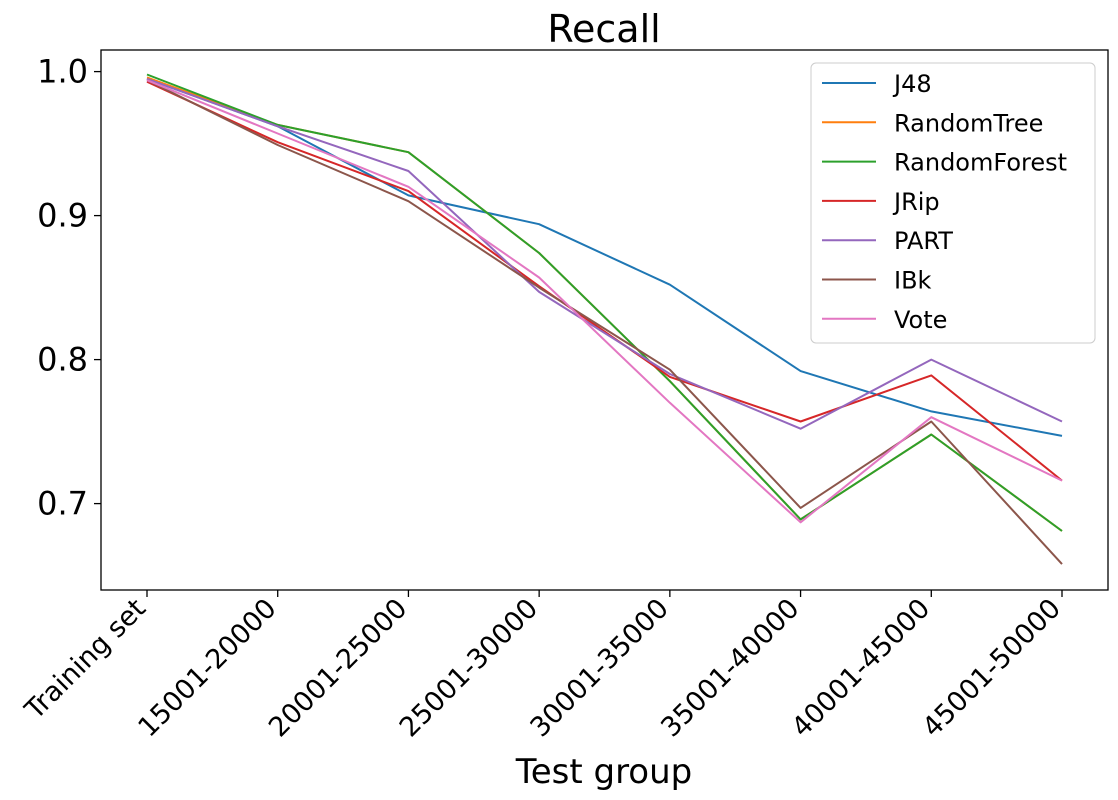 This screenshot has width=1118, height=800. I want to click on legend-label: RandomForest, so click(980, 163).